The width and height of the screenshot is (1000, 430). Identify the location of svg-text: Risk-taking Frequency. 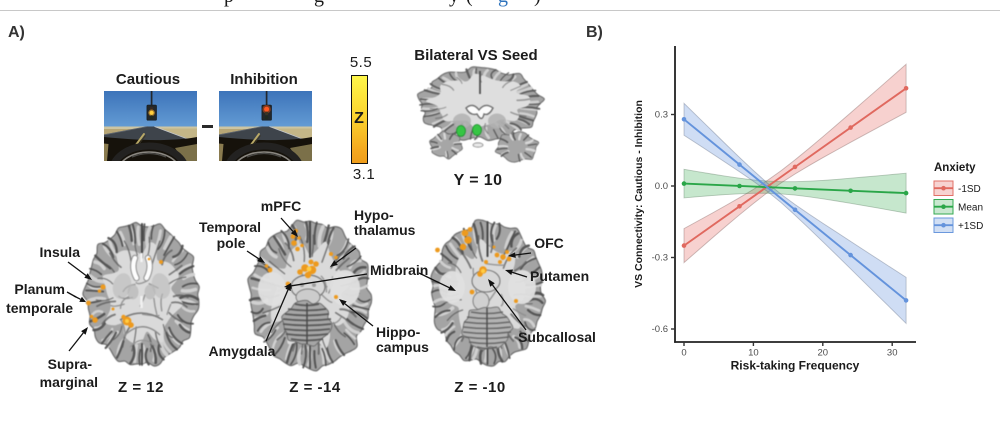
(795, 366).